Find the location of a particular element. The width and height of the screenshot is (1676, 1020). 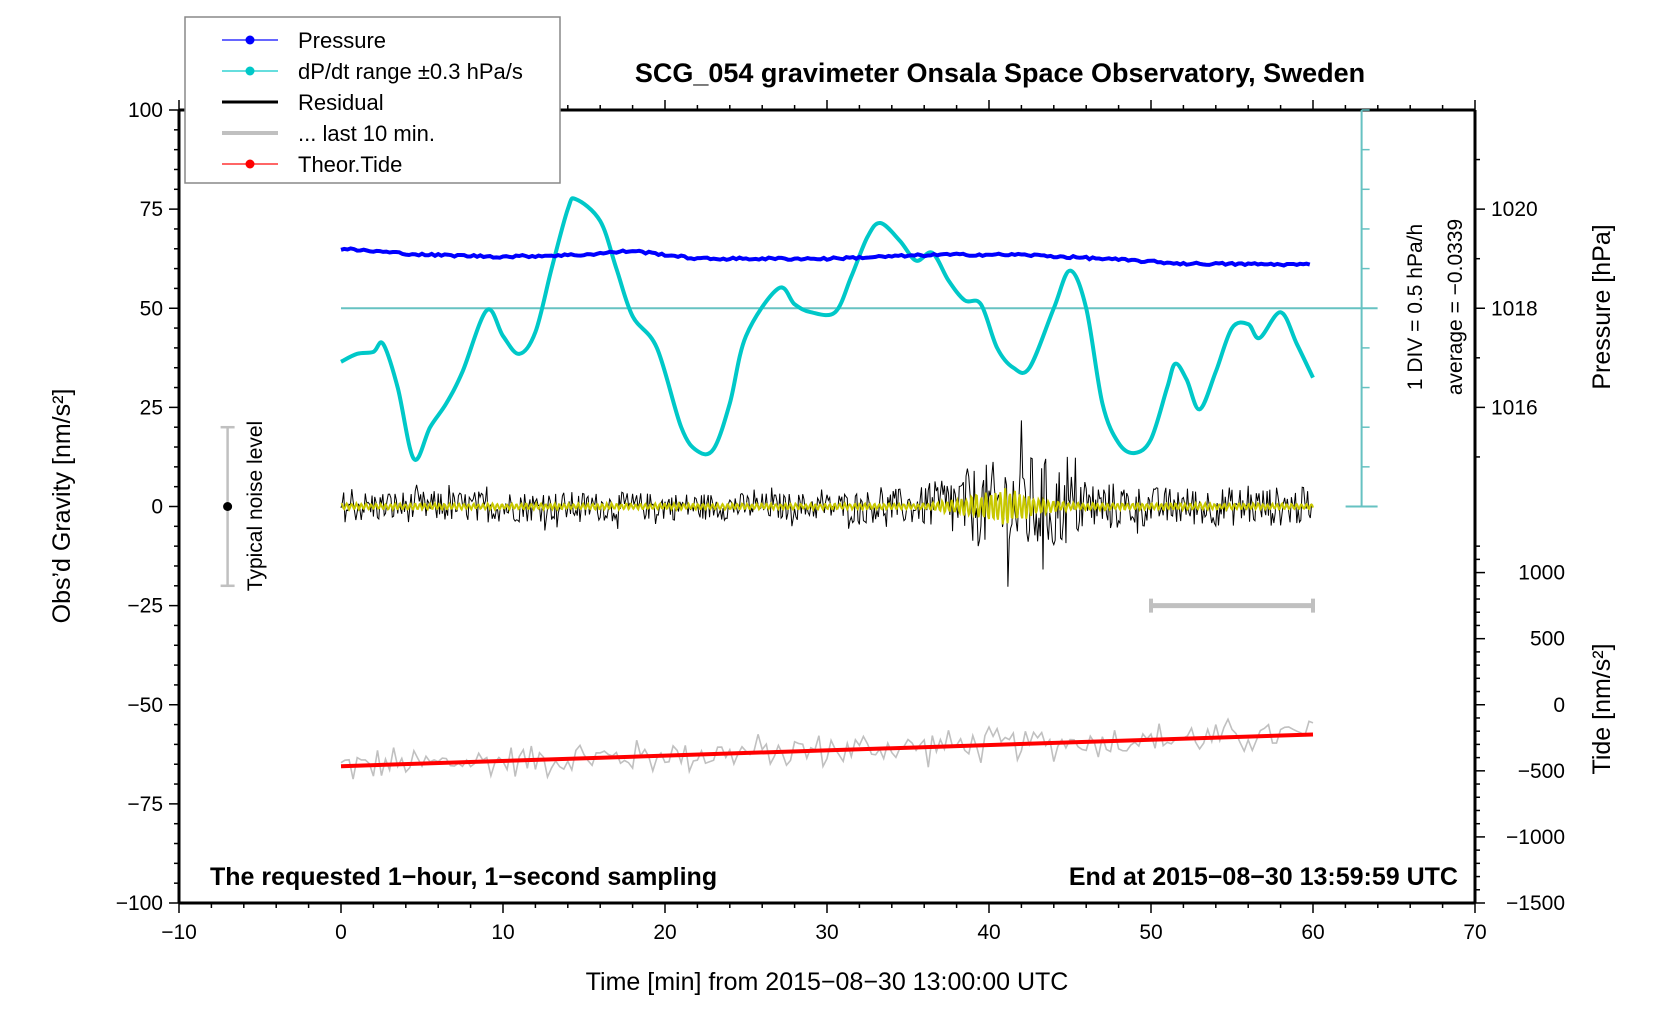

legend-entry: Theor.Tide is located at coordinates (312, 164).